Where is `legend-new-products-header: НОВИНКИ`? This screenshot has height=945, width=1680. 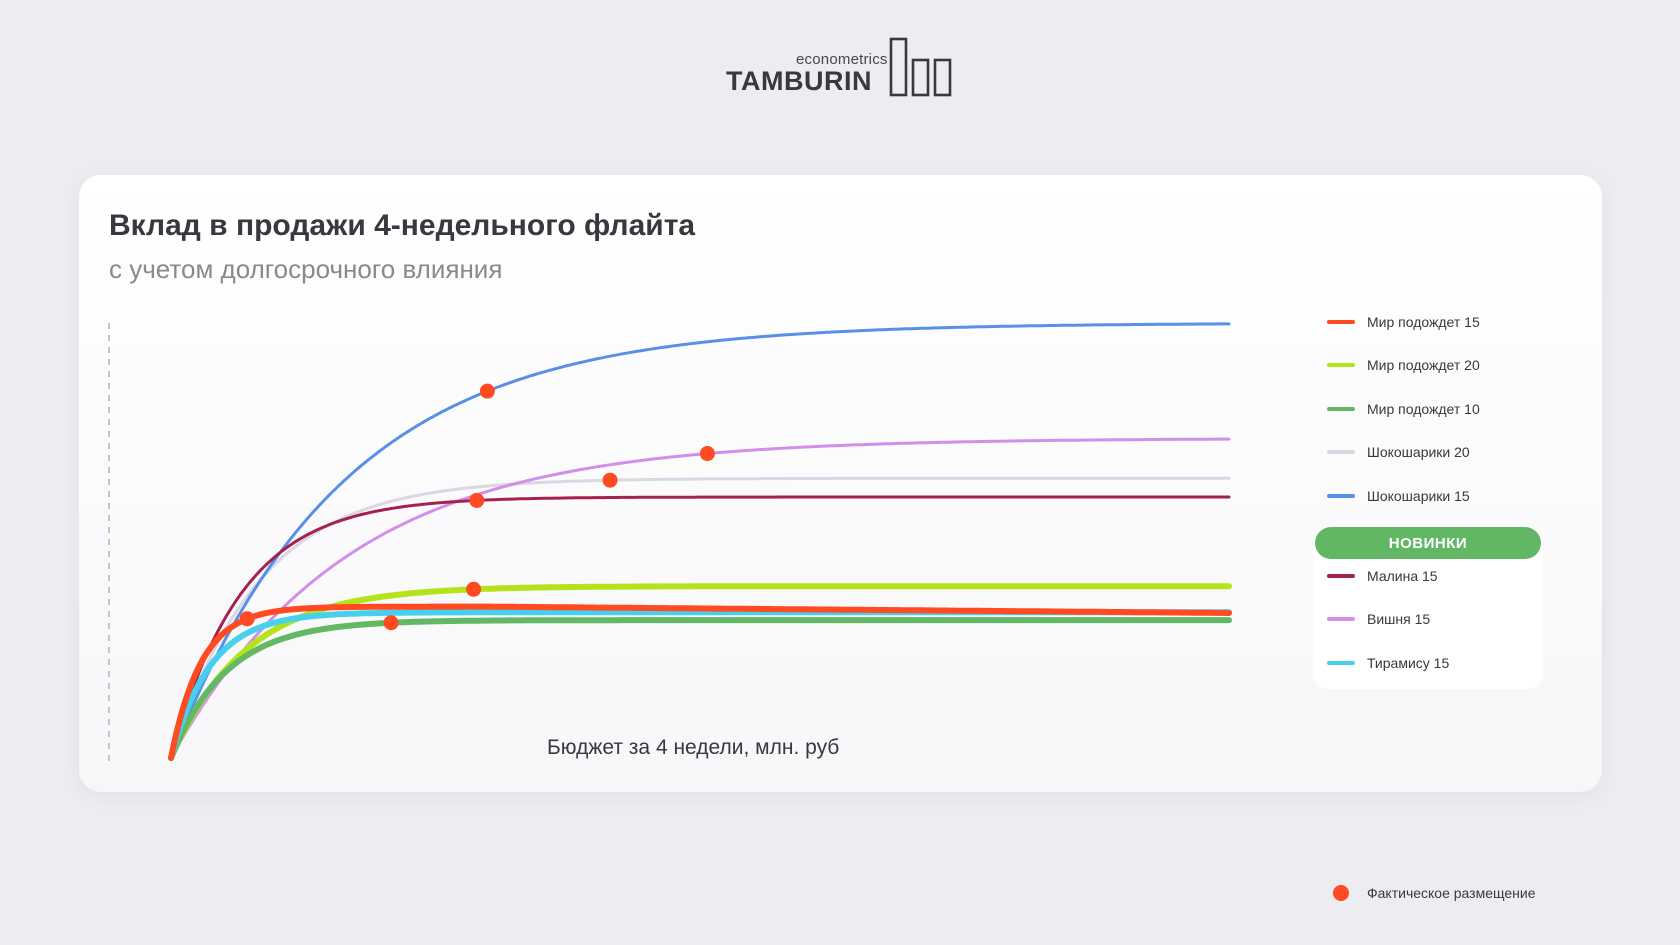
legend-new-products-header: НОВИНКИ is located at coordinates (1428, 543).